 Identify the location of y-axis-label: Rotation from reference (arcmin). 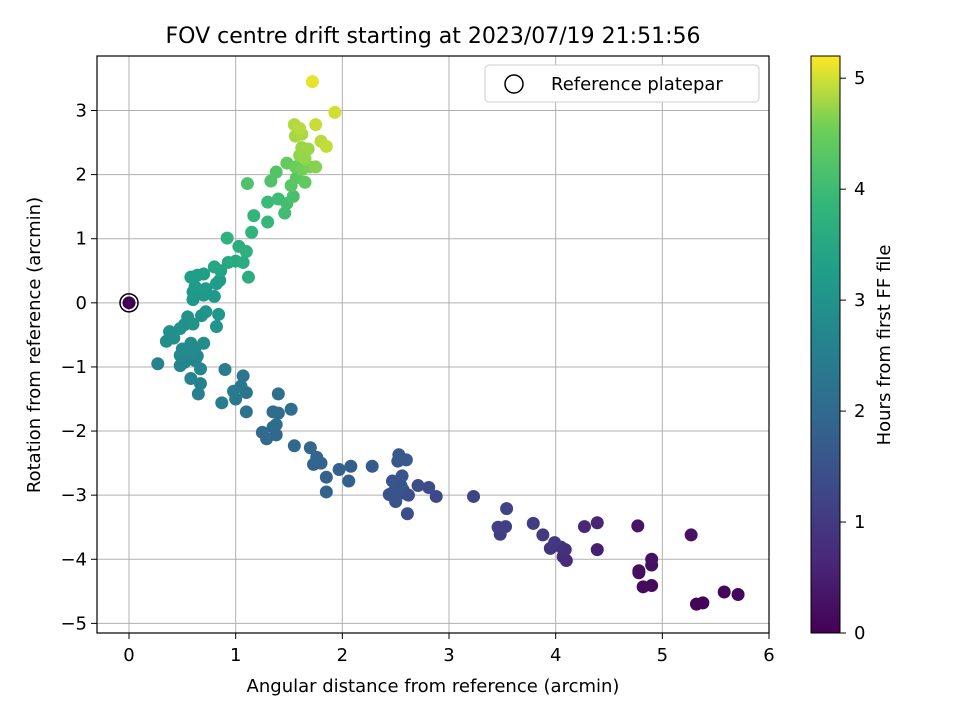
(34, 345).